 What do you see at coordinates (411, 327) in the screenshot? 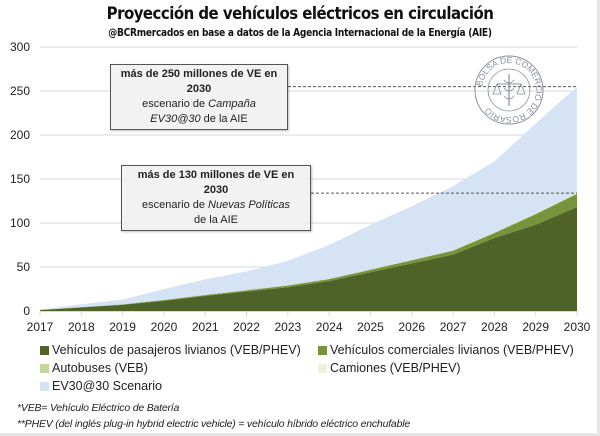
I see `x-tick-label-2026: 2026` at bounding box center [411, 327].